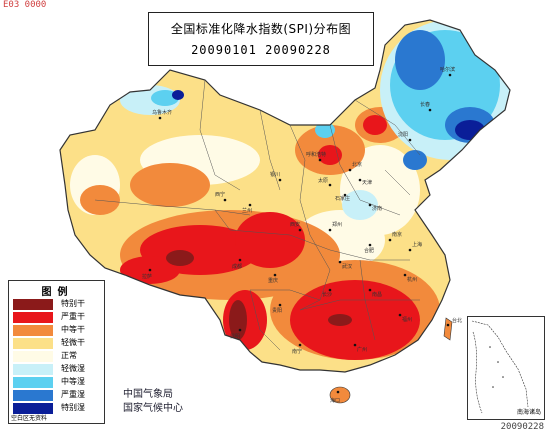  I want to click on inset-map, so click(500, 367).